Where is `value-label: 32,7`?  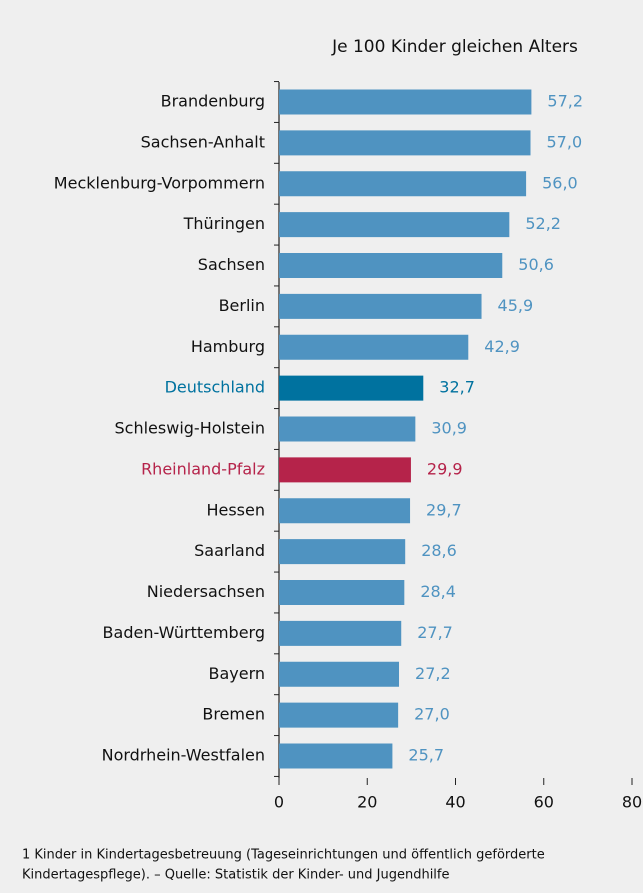 value-label: 32,7 is located at coordinates (457, 387).